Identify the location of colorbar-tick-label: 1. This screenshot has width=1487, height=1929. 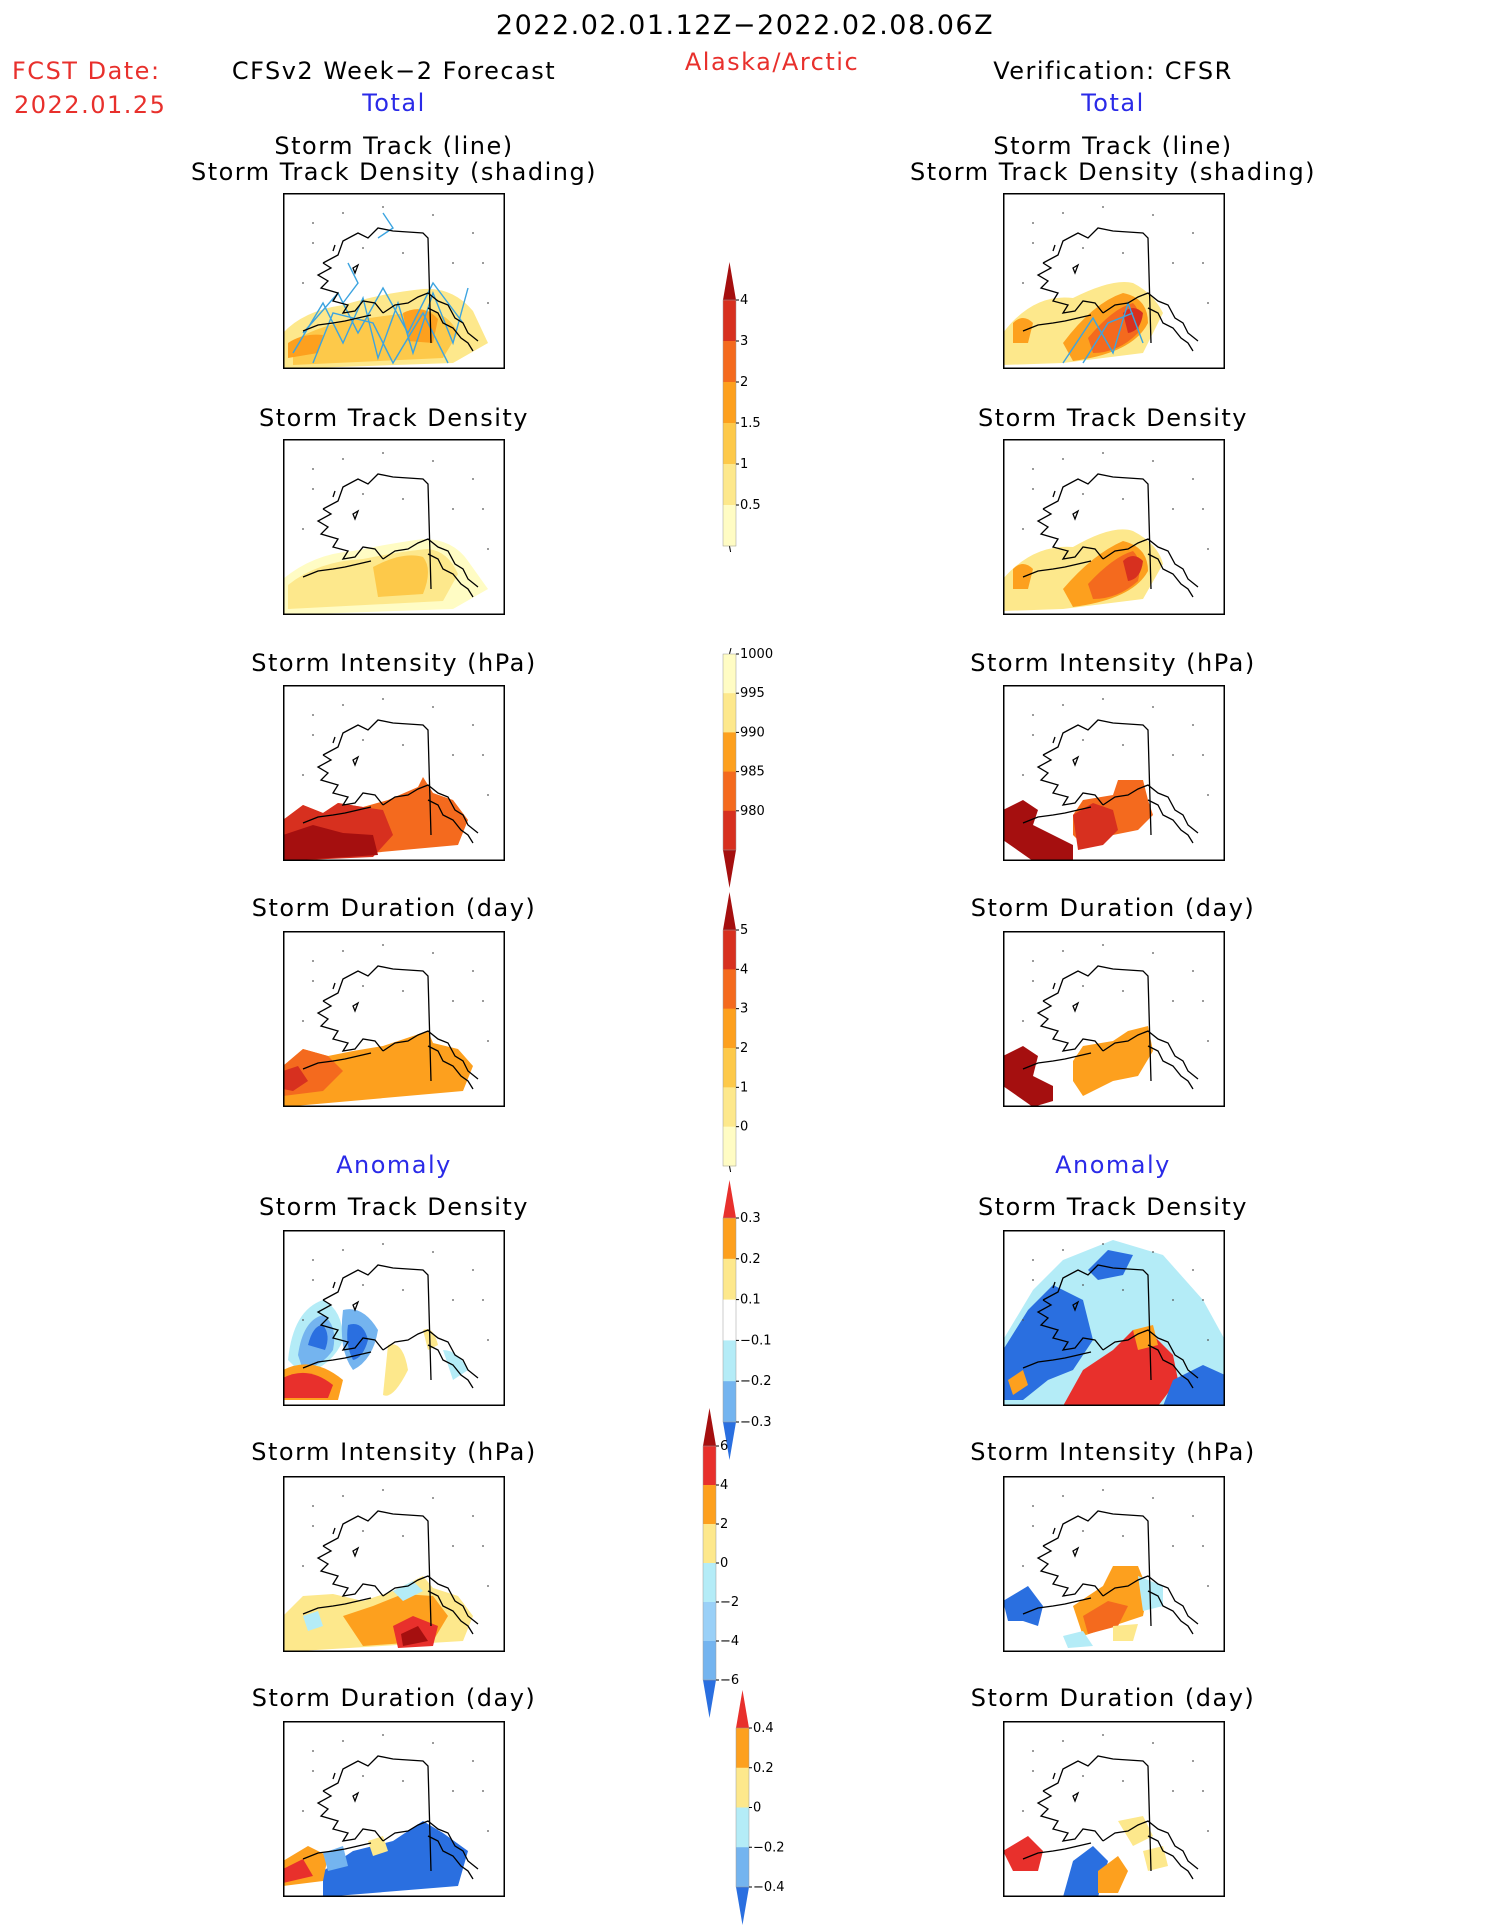
(744, 464).